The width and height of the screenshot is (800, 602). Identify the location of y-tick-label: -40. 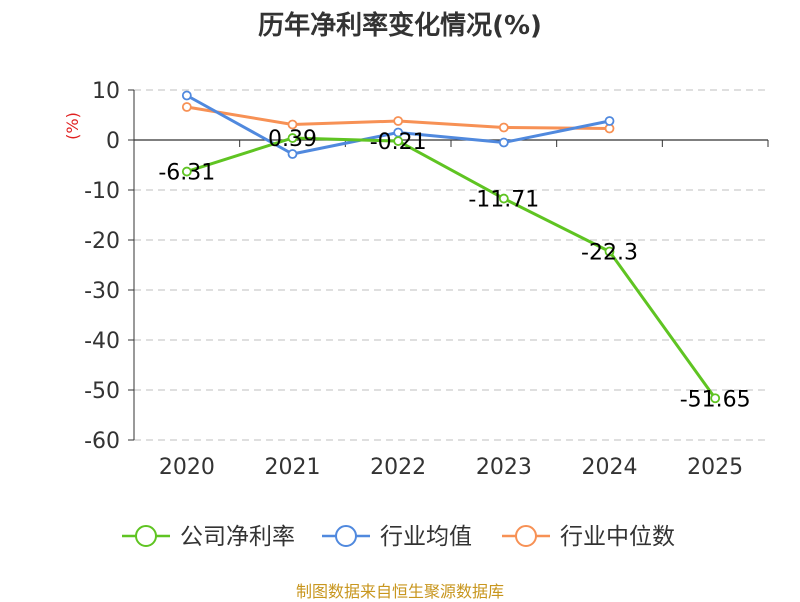
(102, 341).